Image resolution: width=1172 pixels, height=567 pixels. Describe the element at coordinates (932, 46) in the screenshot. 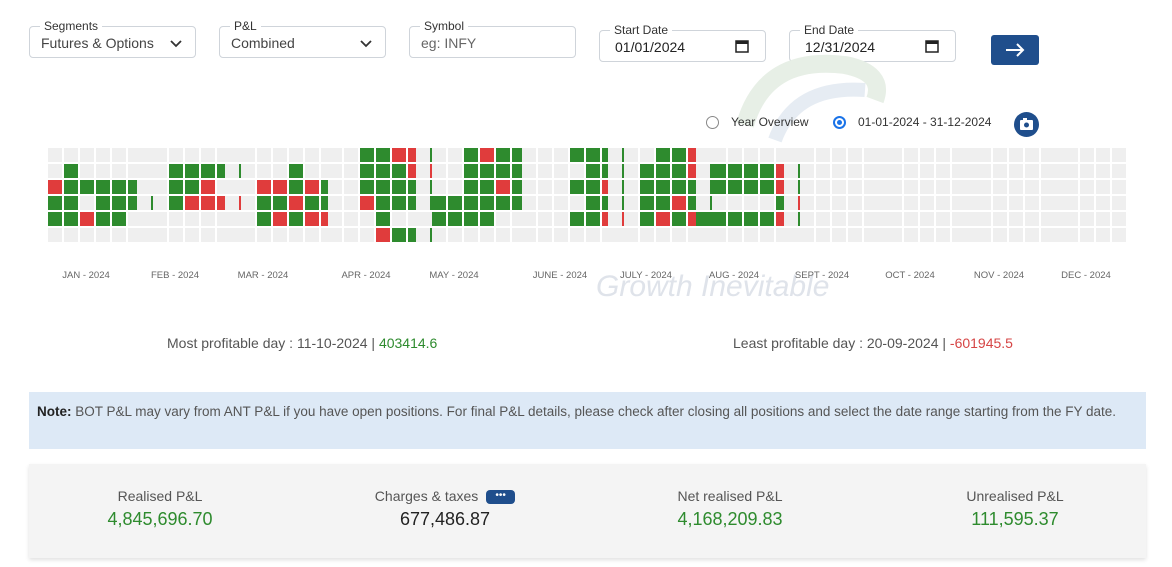

I see `calendar-icon` at that location.